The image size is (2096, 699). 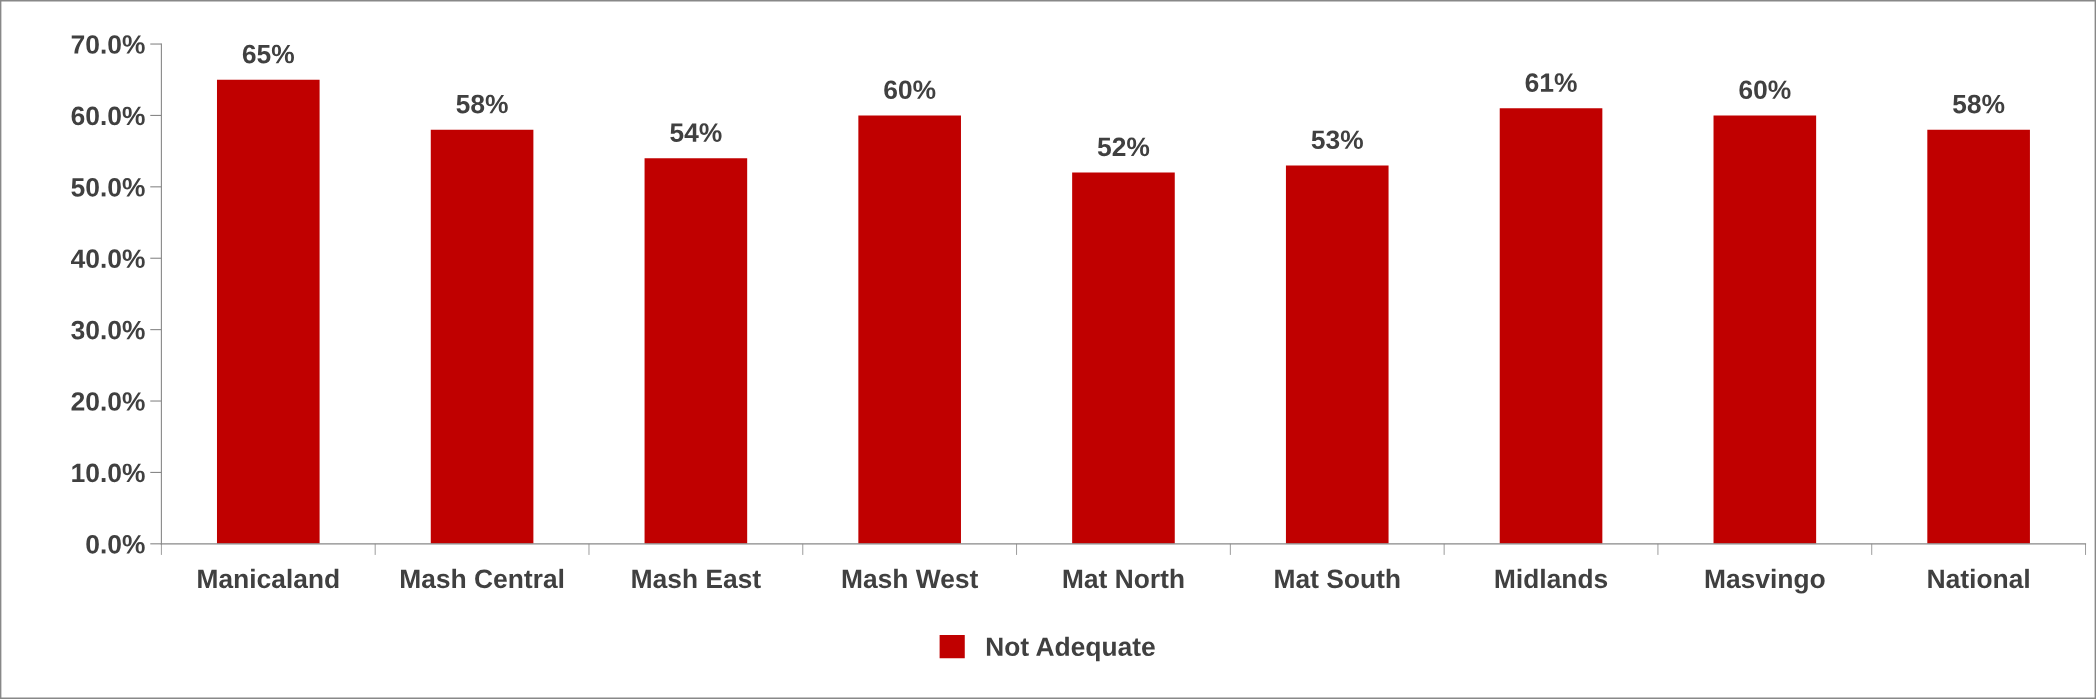 I want to click on x-tick-label: Mash West, so click(x=910, y=578).